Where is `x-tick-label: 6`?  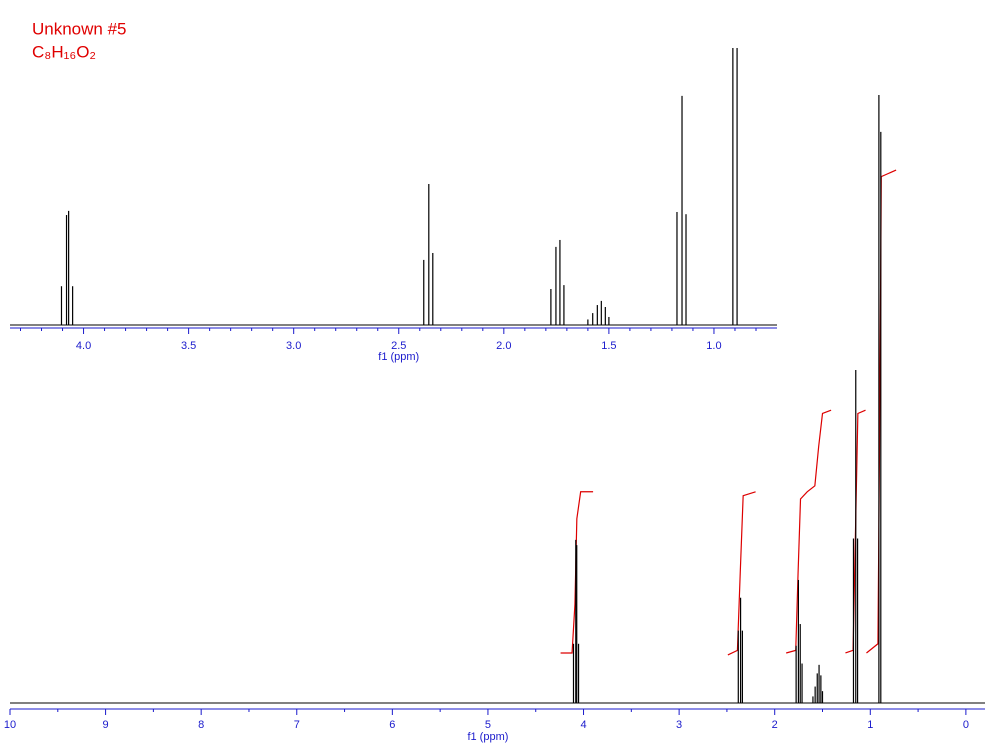
x-tick-label: 6 is located at coordinates (392, 725).